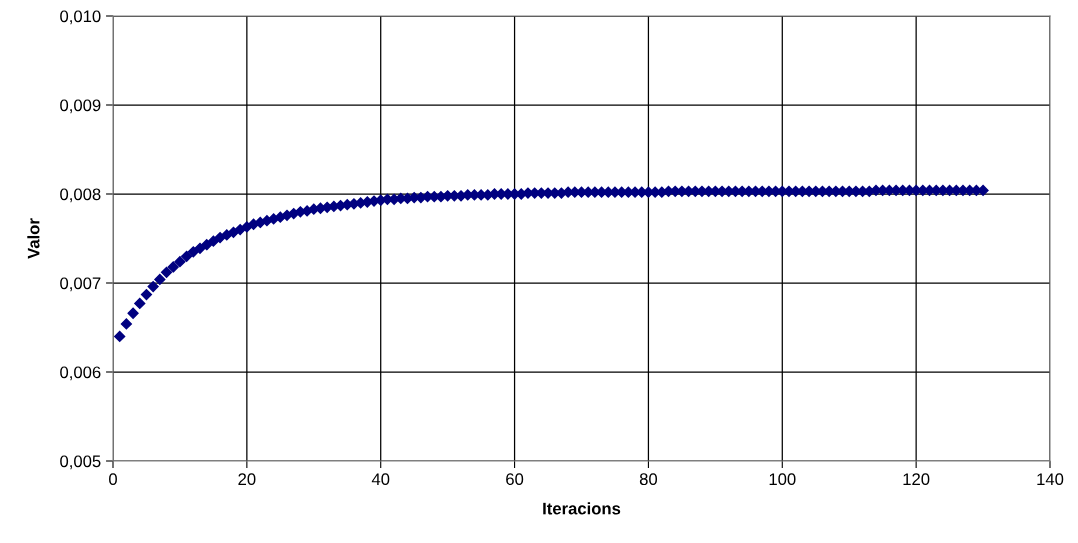 Image resolution: width=1078 pixels, height=543 pixels. What do you see at coordinates (247, 479) in the screenshot?
I see `x-tick-label: 20` at bounding box center [247, 479].